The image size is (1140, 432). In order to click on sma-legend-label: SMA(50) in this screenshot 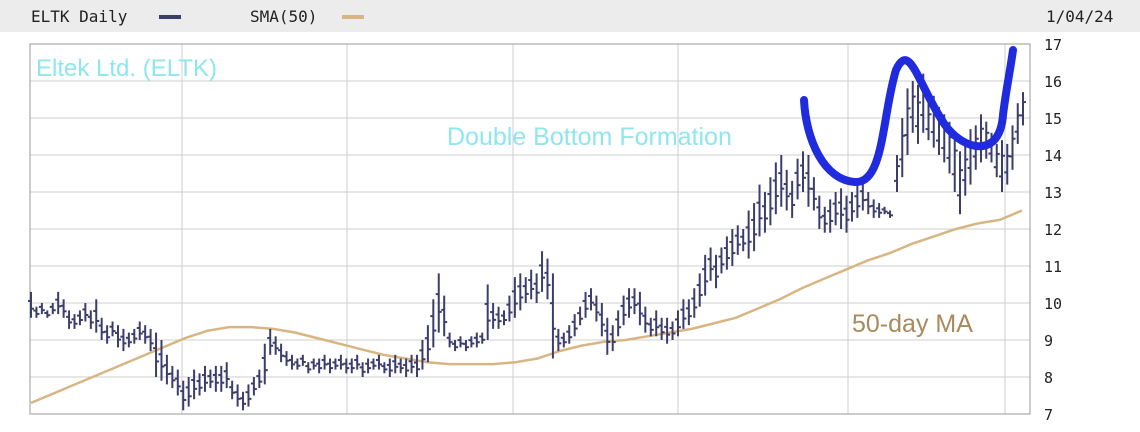, I will do `click(284, 16)`.